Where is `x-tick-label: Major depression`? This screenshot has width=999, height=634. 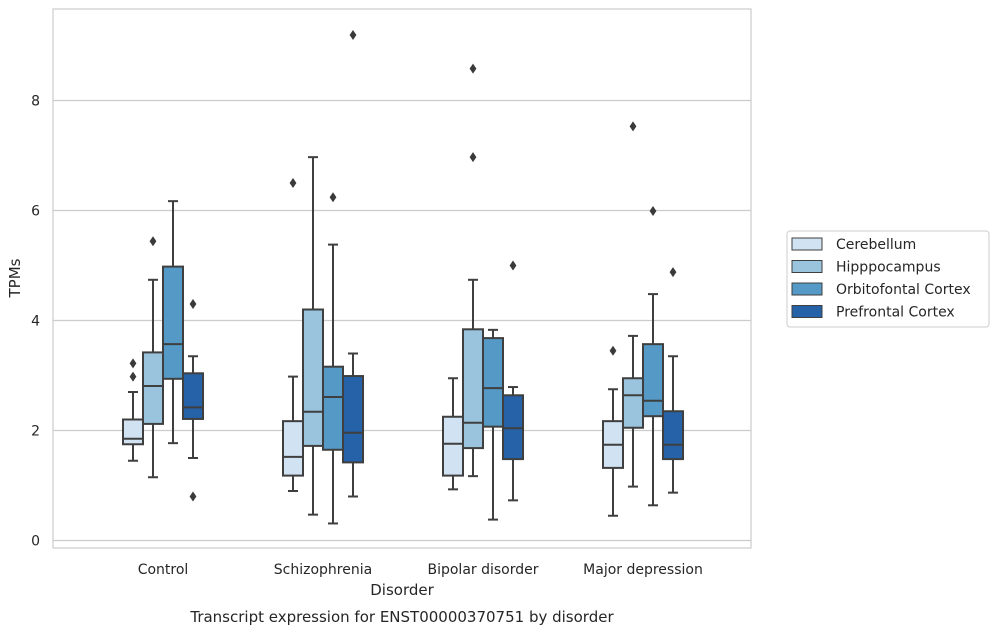 x-tick-label: Major depression is located at coordinates (643, 570).